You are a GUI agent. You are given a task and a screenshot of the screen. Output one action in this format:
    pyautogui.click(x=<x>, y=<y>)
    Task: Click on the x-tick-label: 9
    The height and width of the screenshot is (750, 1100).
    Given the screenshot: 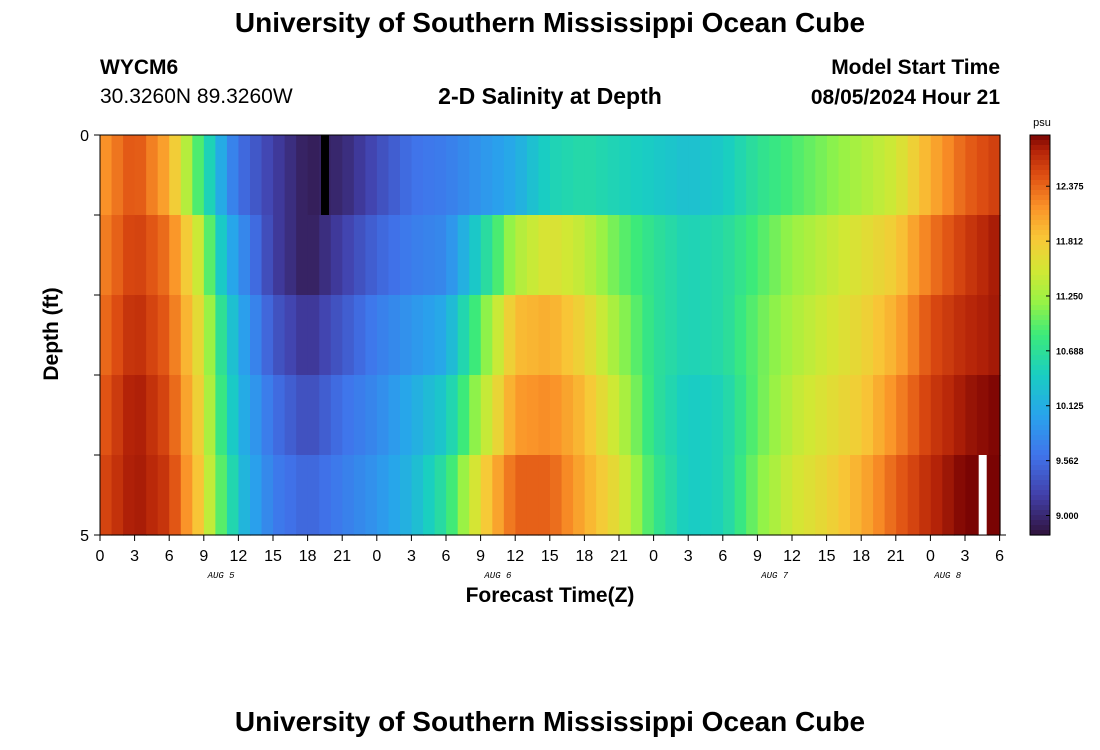 What is the action you would take?
    pyautogui.click(x=480, y=556)
    